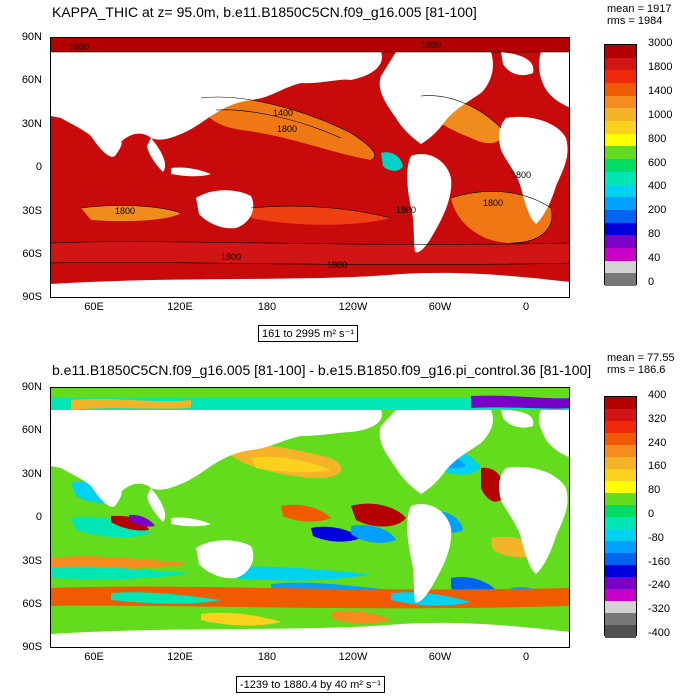 This screenshot has height=700, width=700. Describe the element at coordinates (353, 657) in the screenshot. I see `panel2-lon-label: 120W` at that location.